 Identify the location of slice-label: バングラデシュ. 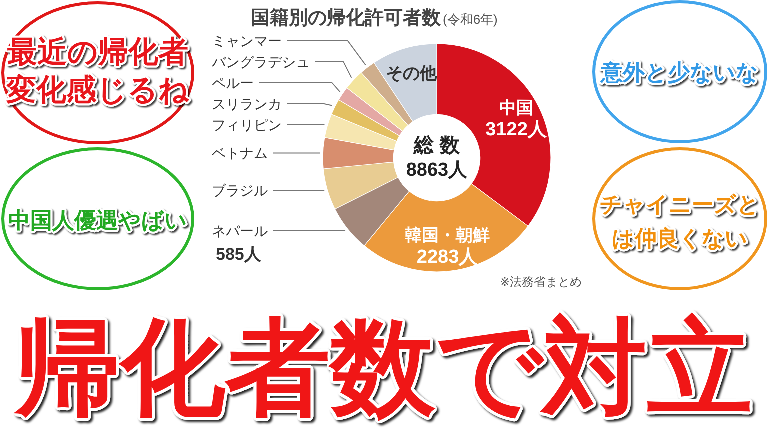
(260, 62).